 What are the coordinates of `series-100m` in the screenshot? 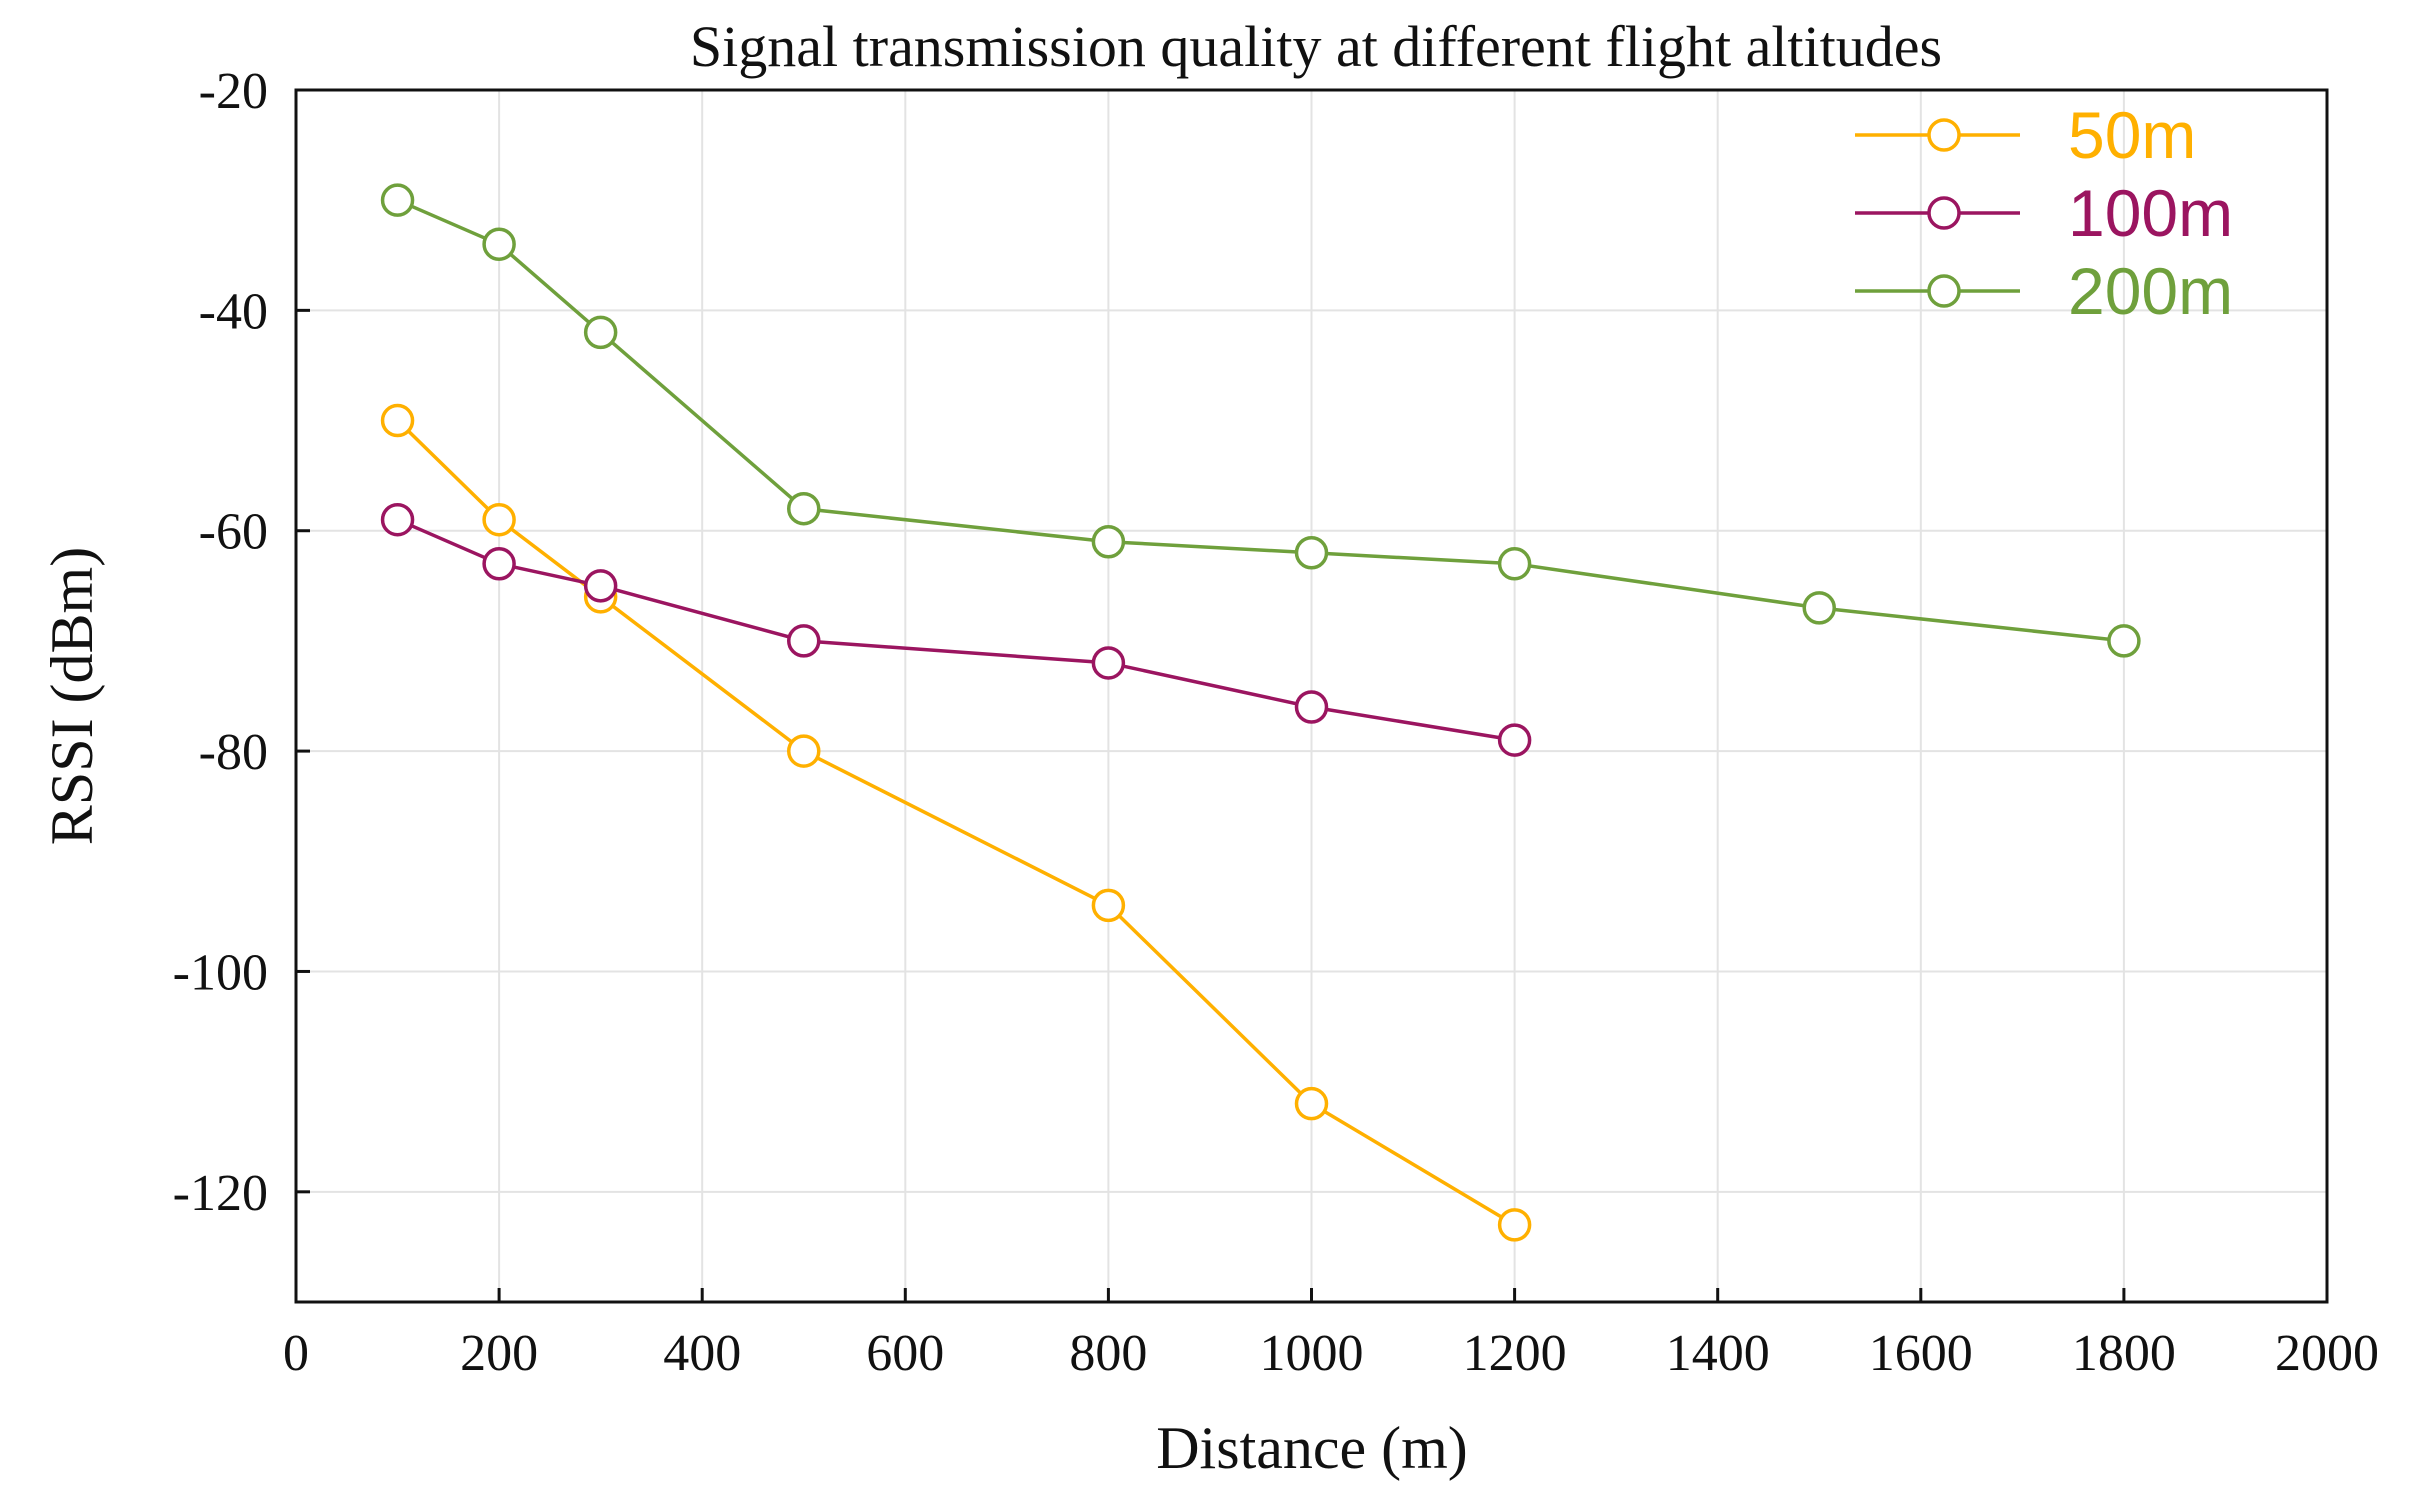 It's located at (956, 629).